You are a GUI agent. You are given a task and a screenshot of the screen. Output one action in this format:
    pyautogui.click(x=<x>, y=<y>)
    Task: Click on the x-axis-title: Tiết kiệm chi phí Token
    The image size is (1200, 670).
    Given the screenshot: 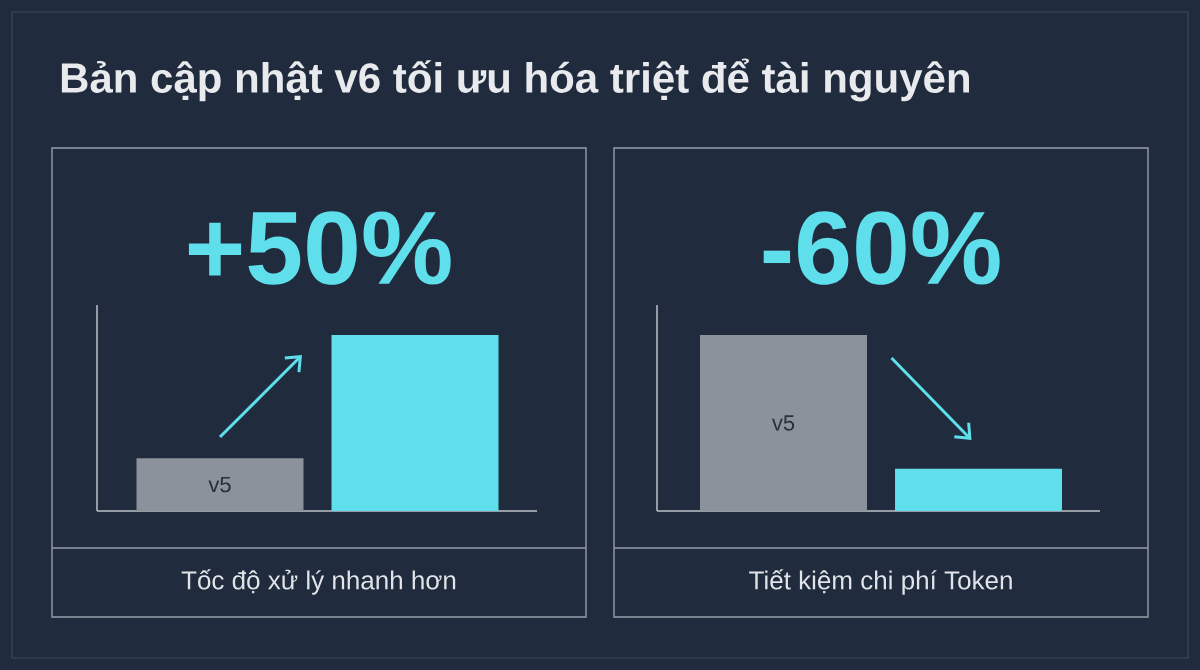 What is the action you would take?
    pyautogui.click(x=880, y=582)
    